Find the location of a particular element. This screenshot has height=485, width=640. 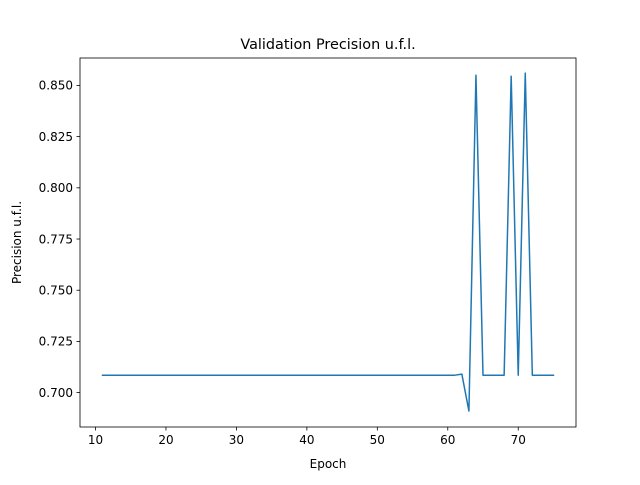

y-tick-label: 0.725 is located at coordinates (56, 342).